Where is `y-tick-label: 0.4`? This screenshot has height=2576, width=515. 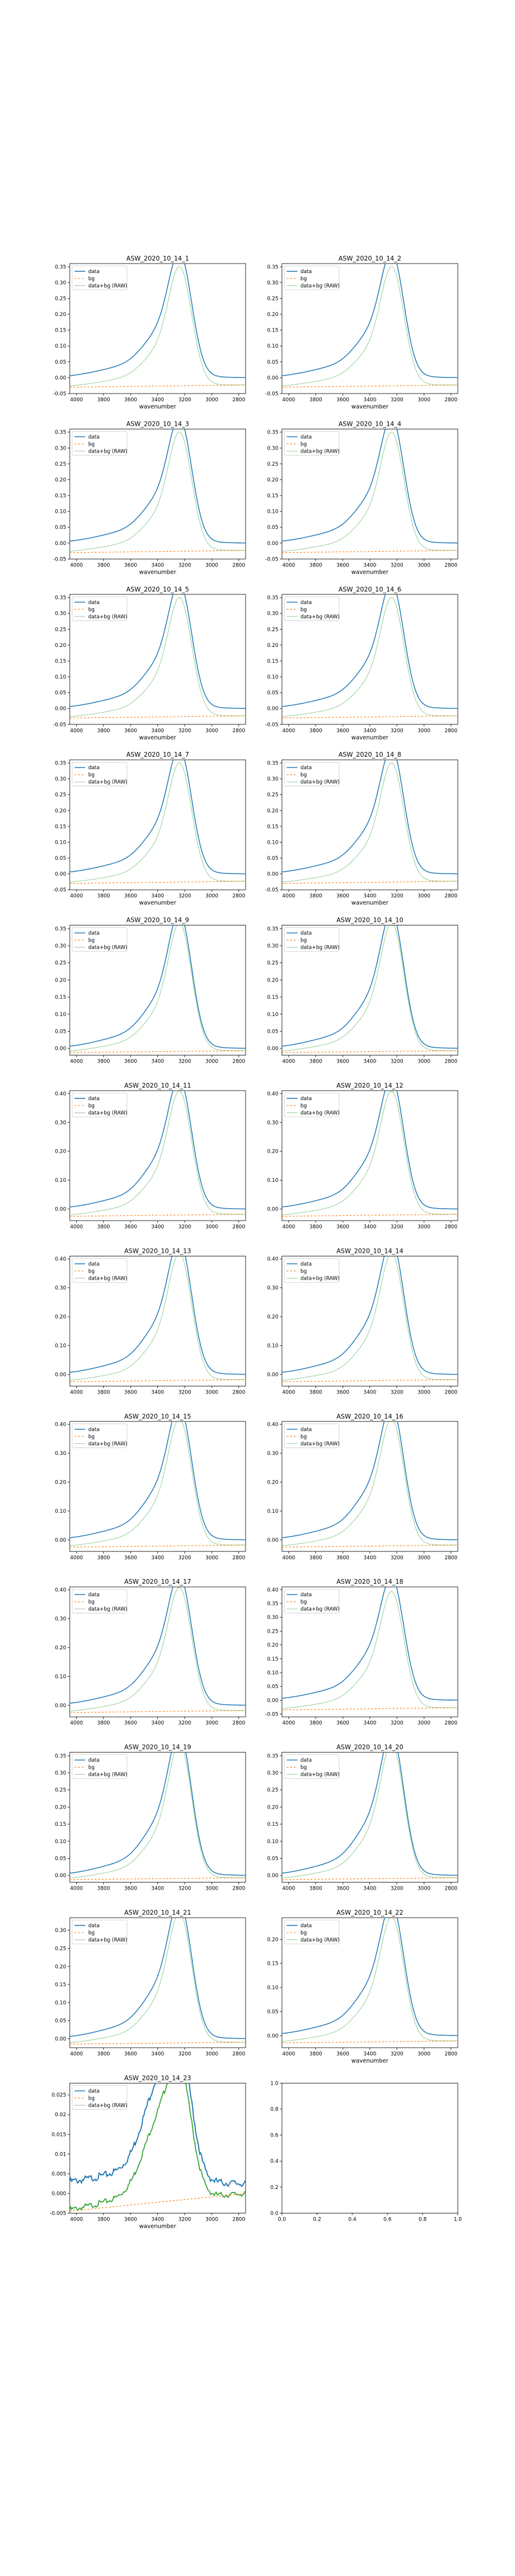 y-tick-label: 0.4 is located at coordinates (274, 2162).